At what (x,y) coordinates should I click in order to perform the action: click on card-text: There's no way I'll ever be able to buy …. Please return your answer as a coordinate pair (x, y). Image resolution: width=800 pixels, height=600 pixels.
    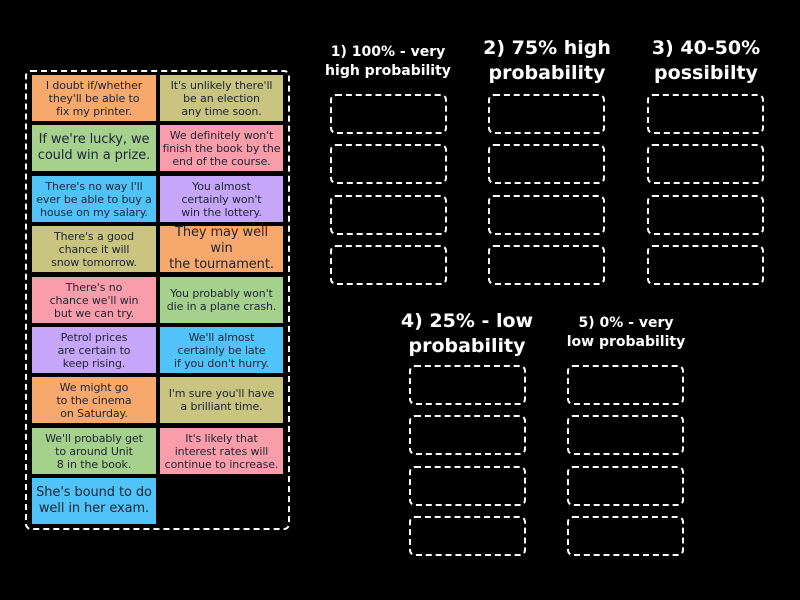
    Looking at the image, I should click on (94, 199).